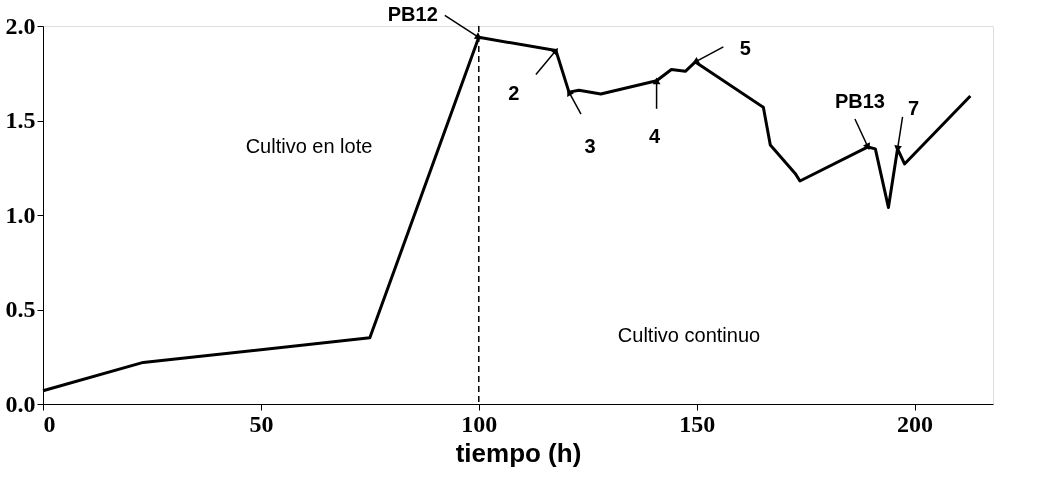 The height and width of the screenshot is (490, 1048). I want to click on annotation: 2, so click(514, 92).